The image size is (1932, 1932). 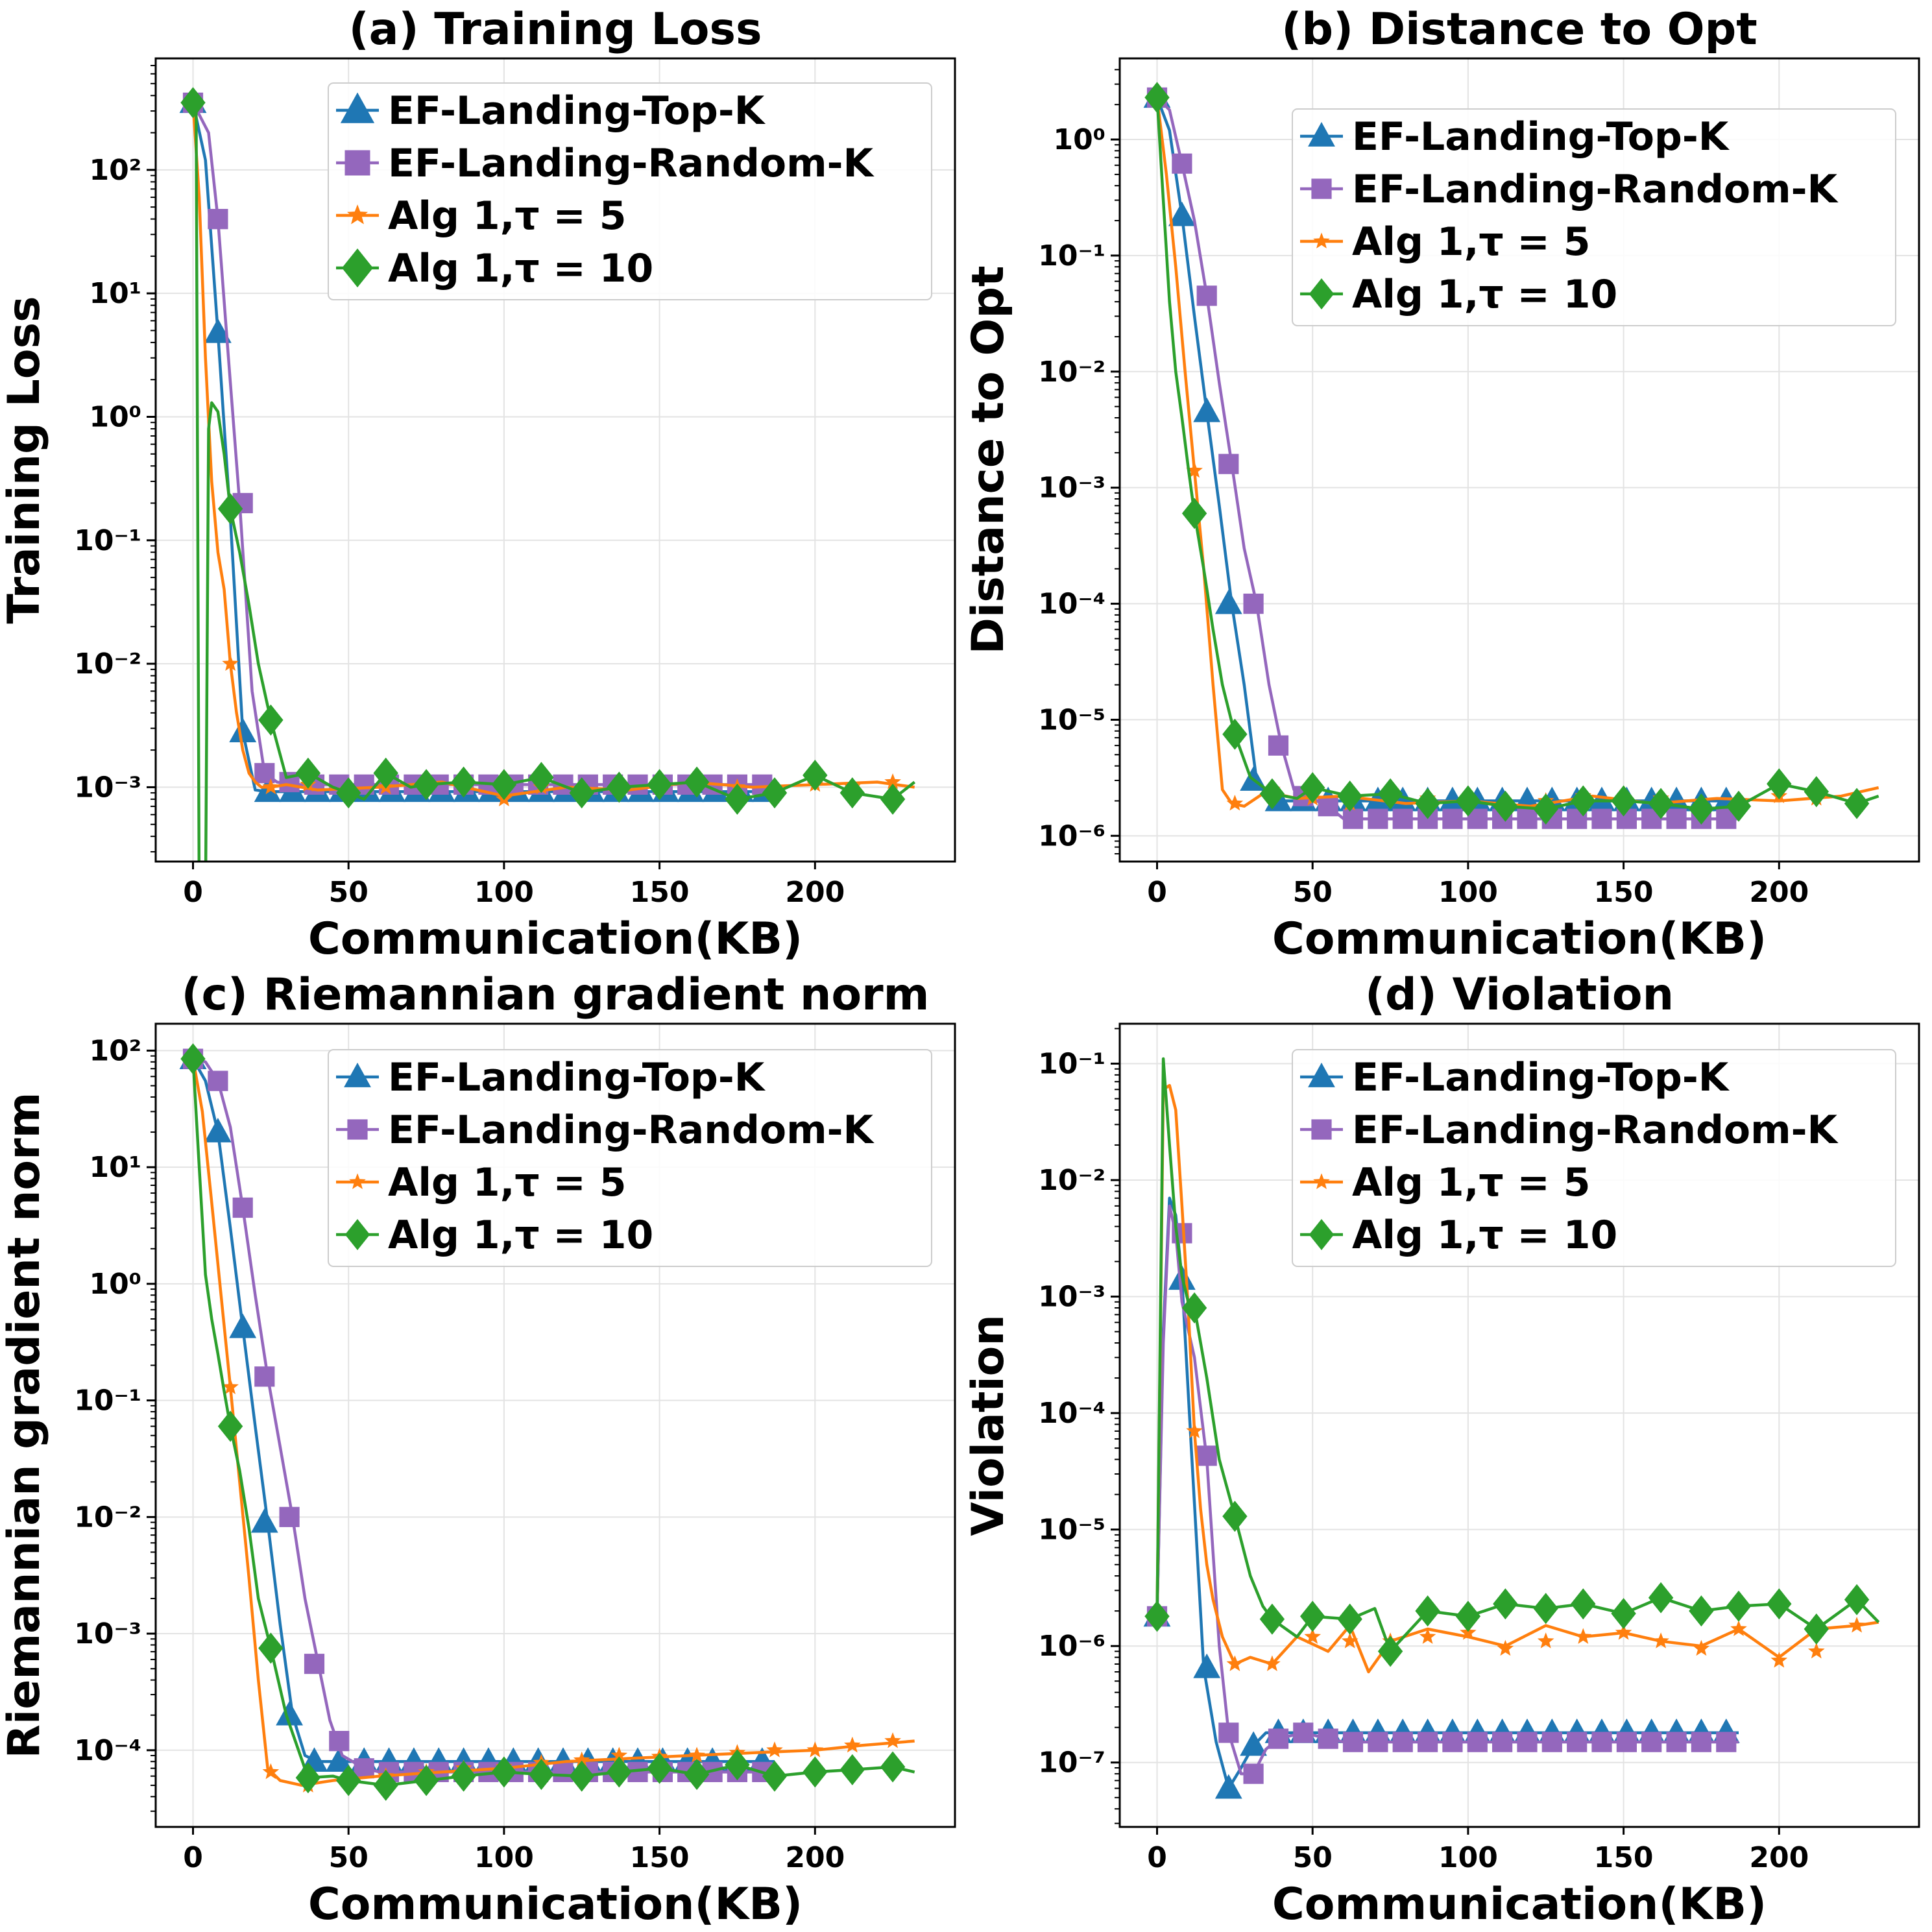 What do you see at coordinates (1519, 994) in the screenshot?
I see `chart-title: (d) Violation` at bounding box center [1519, 994].